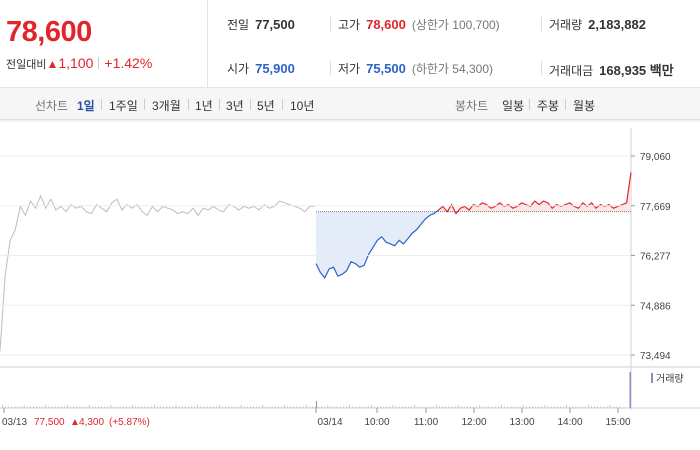 Image resolution: width=700 pixels, height=450 pixels. Describe the element at coordinates (76, 422) in the screenshot. I see `prev-day-summary: 03/13 77,500 ▲ 4,300 (+5.87%)` at that location.